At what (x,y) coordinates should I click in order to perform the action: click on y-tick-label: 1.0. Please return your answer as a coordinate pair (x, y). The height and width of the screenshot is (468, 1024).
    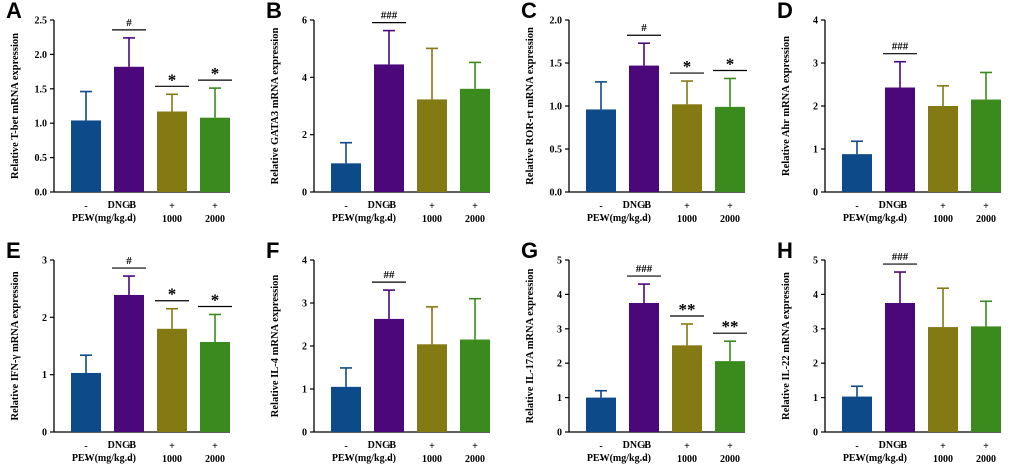
    Looking at the image, I should click on (41, 124).